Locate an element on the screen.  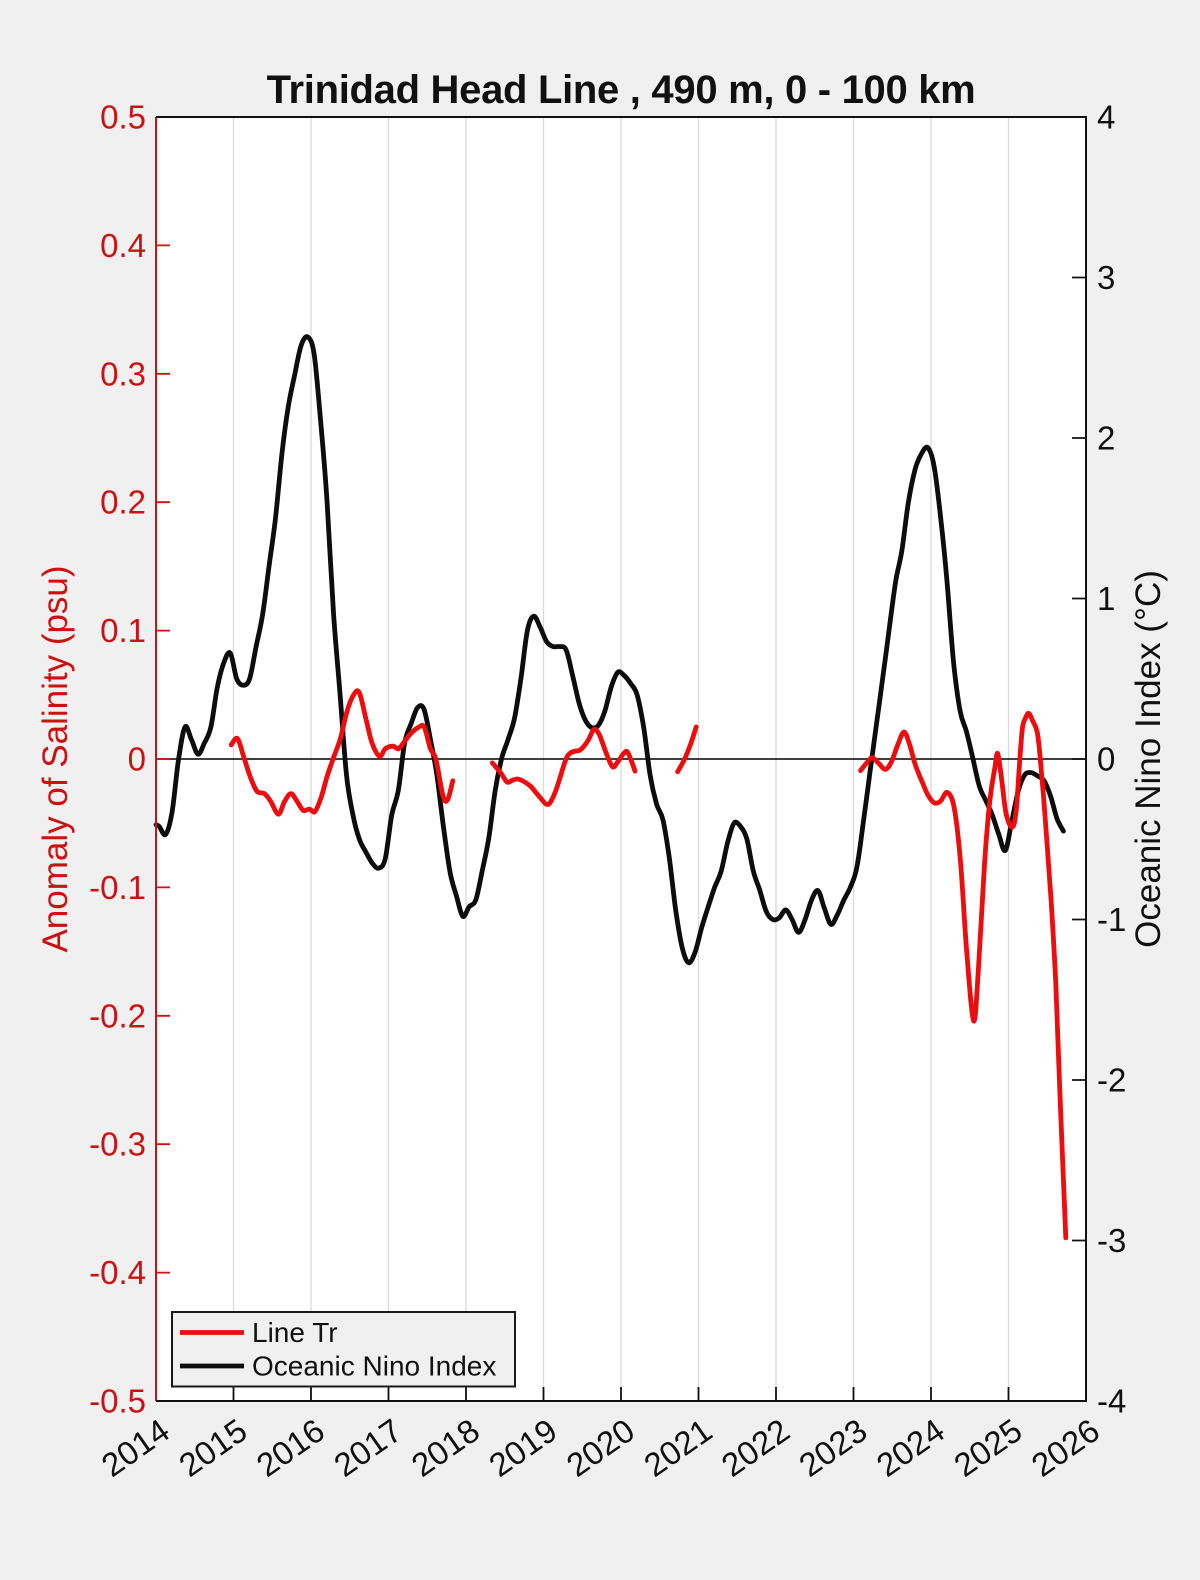
svg-text: 0.2 is located at coordinates (123, 502).